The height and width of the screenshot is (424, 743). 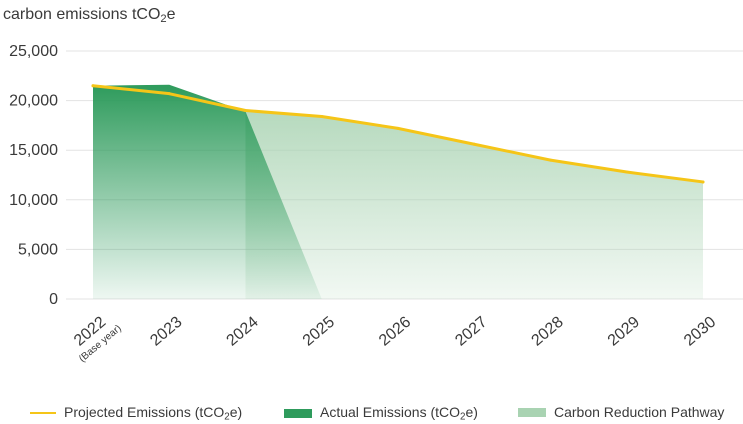 I want to click on x-tick-label: 2029, so click(x=624, y=332).